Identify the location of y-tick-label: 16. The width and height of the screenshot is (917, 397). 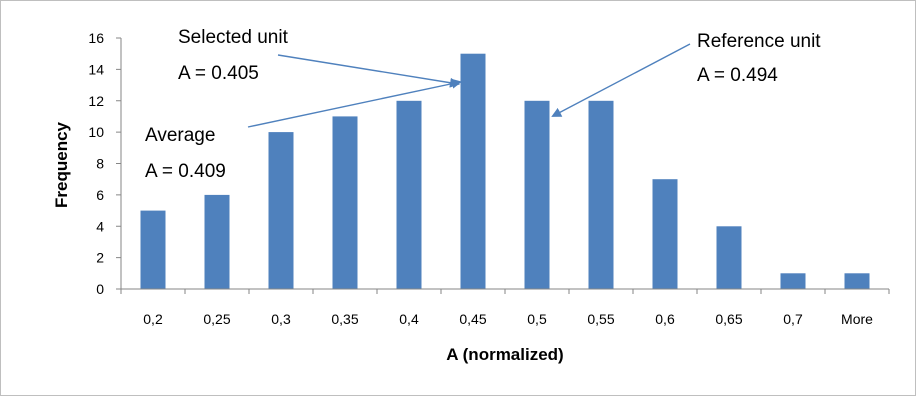
(96, 38).